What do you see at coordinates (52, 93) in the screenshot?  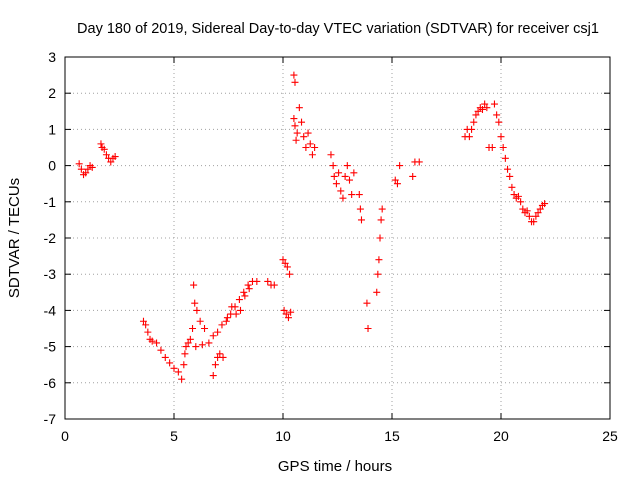 I see `y-tick-label: 2` at bounding box center [52, 93].